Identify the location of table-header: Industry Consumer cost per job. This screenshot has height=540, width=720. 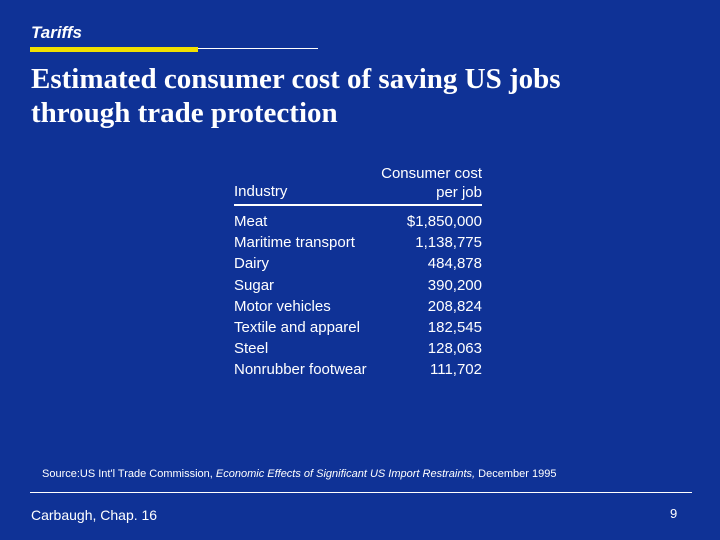
(358, 182).